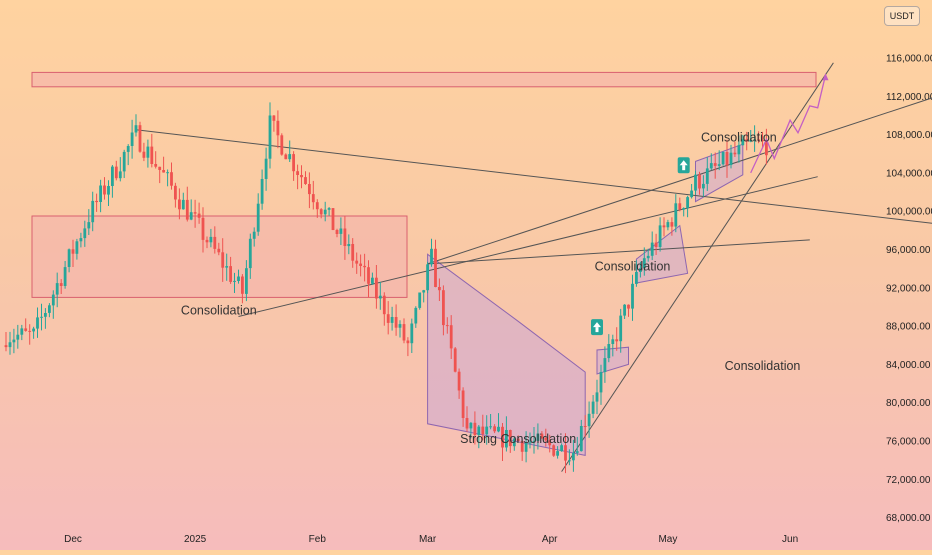 Image resolution: width=932 pixels, height=555 pixels. Describe the element at coordinates (788, 124) in the screenshot. I see `projected-path` at that location.